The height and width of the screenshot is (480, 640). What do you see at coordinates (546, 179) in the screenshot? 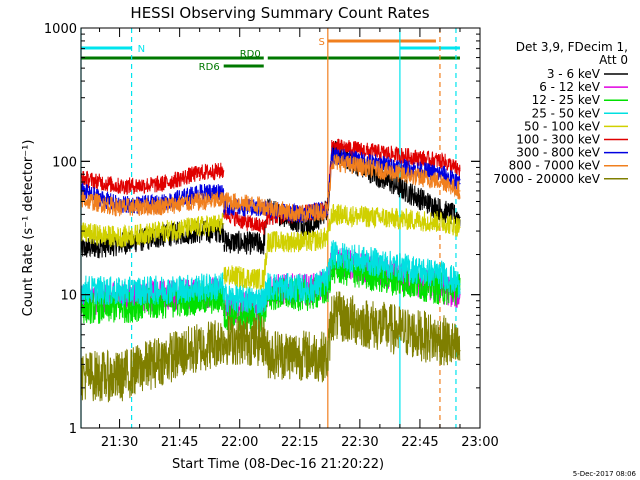
I see `legend-label-8: 7000 - 20000 keV` at bounding box center [546, 179].